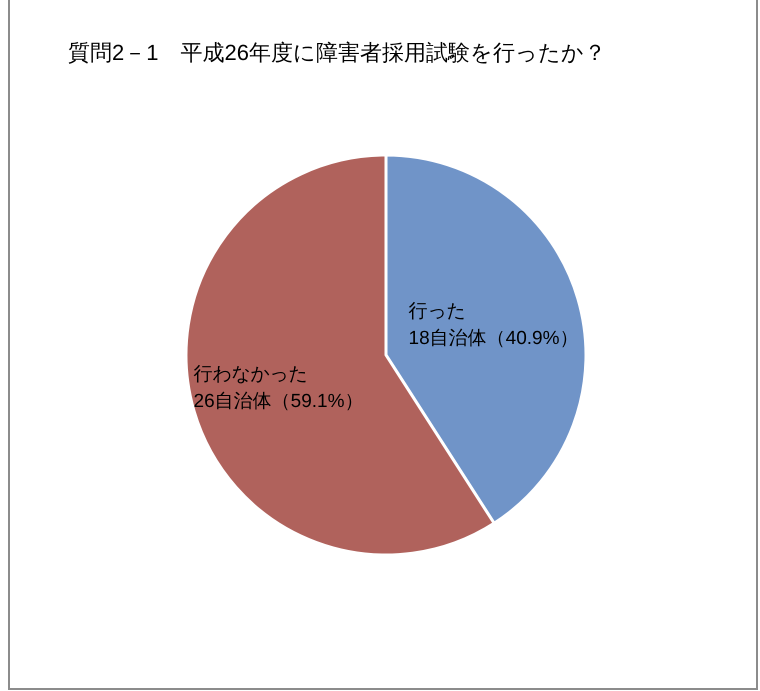 The image size is (760, 691). Describe the element at coordinates (251, 375) in the screenshot. I see `slice-label: 行わなかった` at that location.